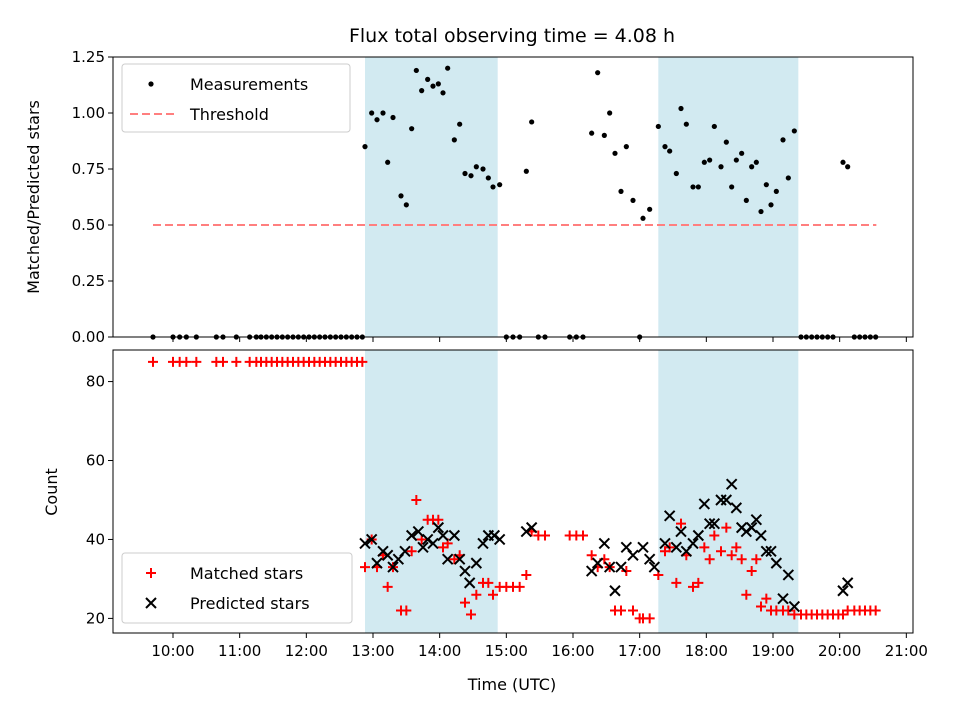 The height and width of the screenshot is (720, 960). Describe the element at coordinates (839, 651) in the screenshot. I see `x-tick-label: 20:00` at that location.